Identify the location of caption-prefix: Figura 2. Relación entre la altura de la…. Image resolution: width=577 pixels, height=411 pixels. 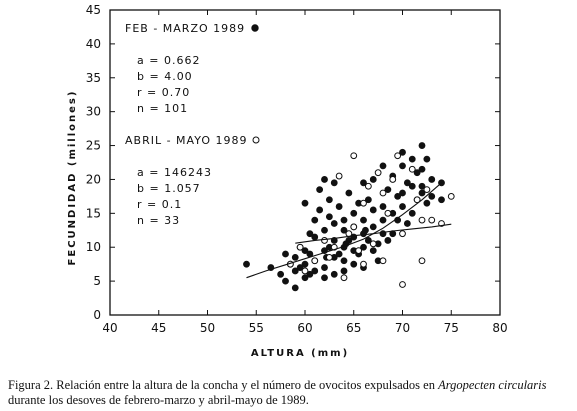
(223, 385).